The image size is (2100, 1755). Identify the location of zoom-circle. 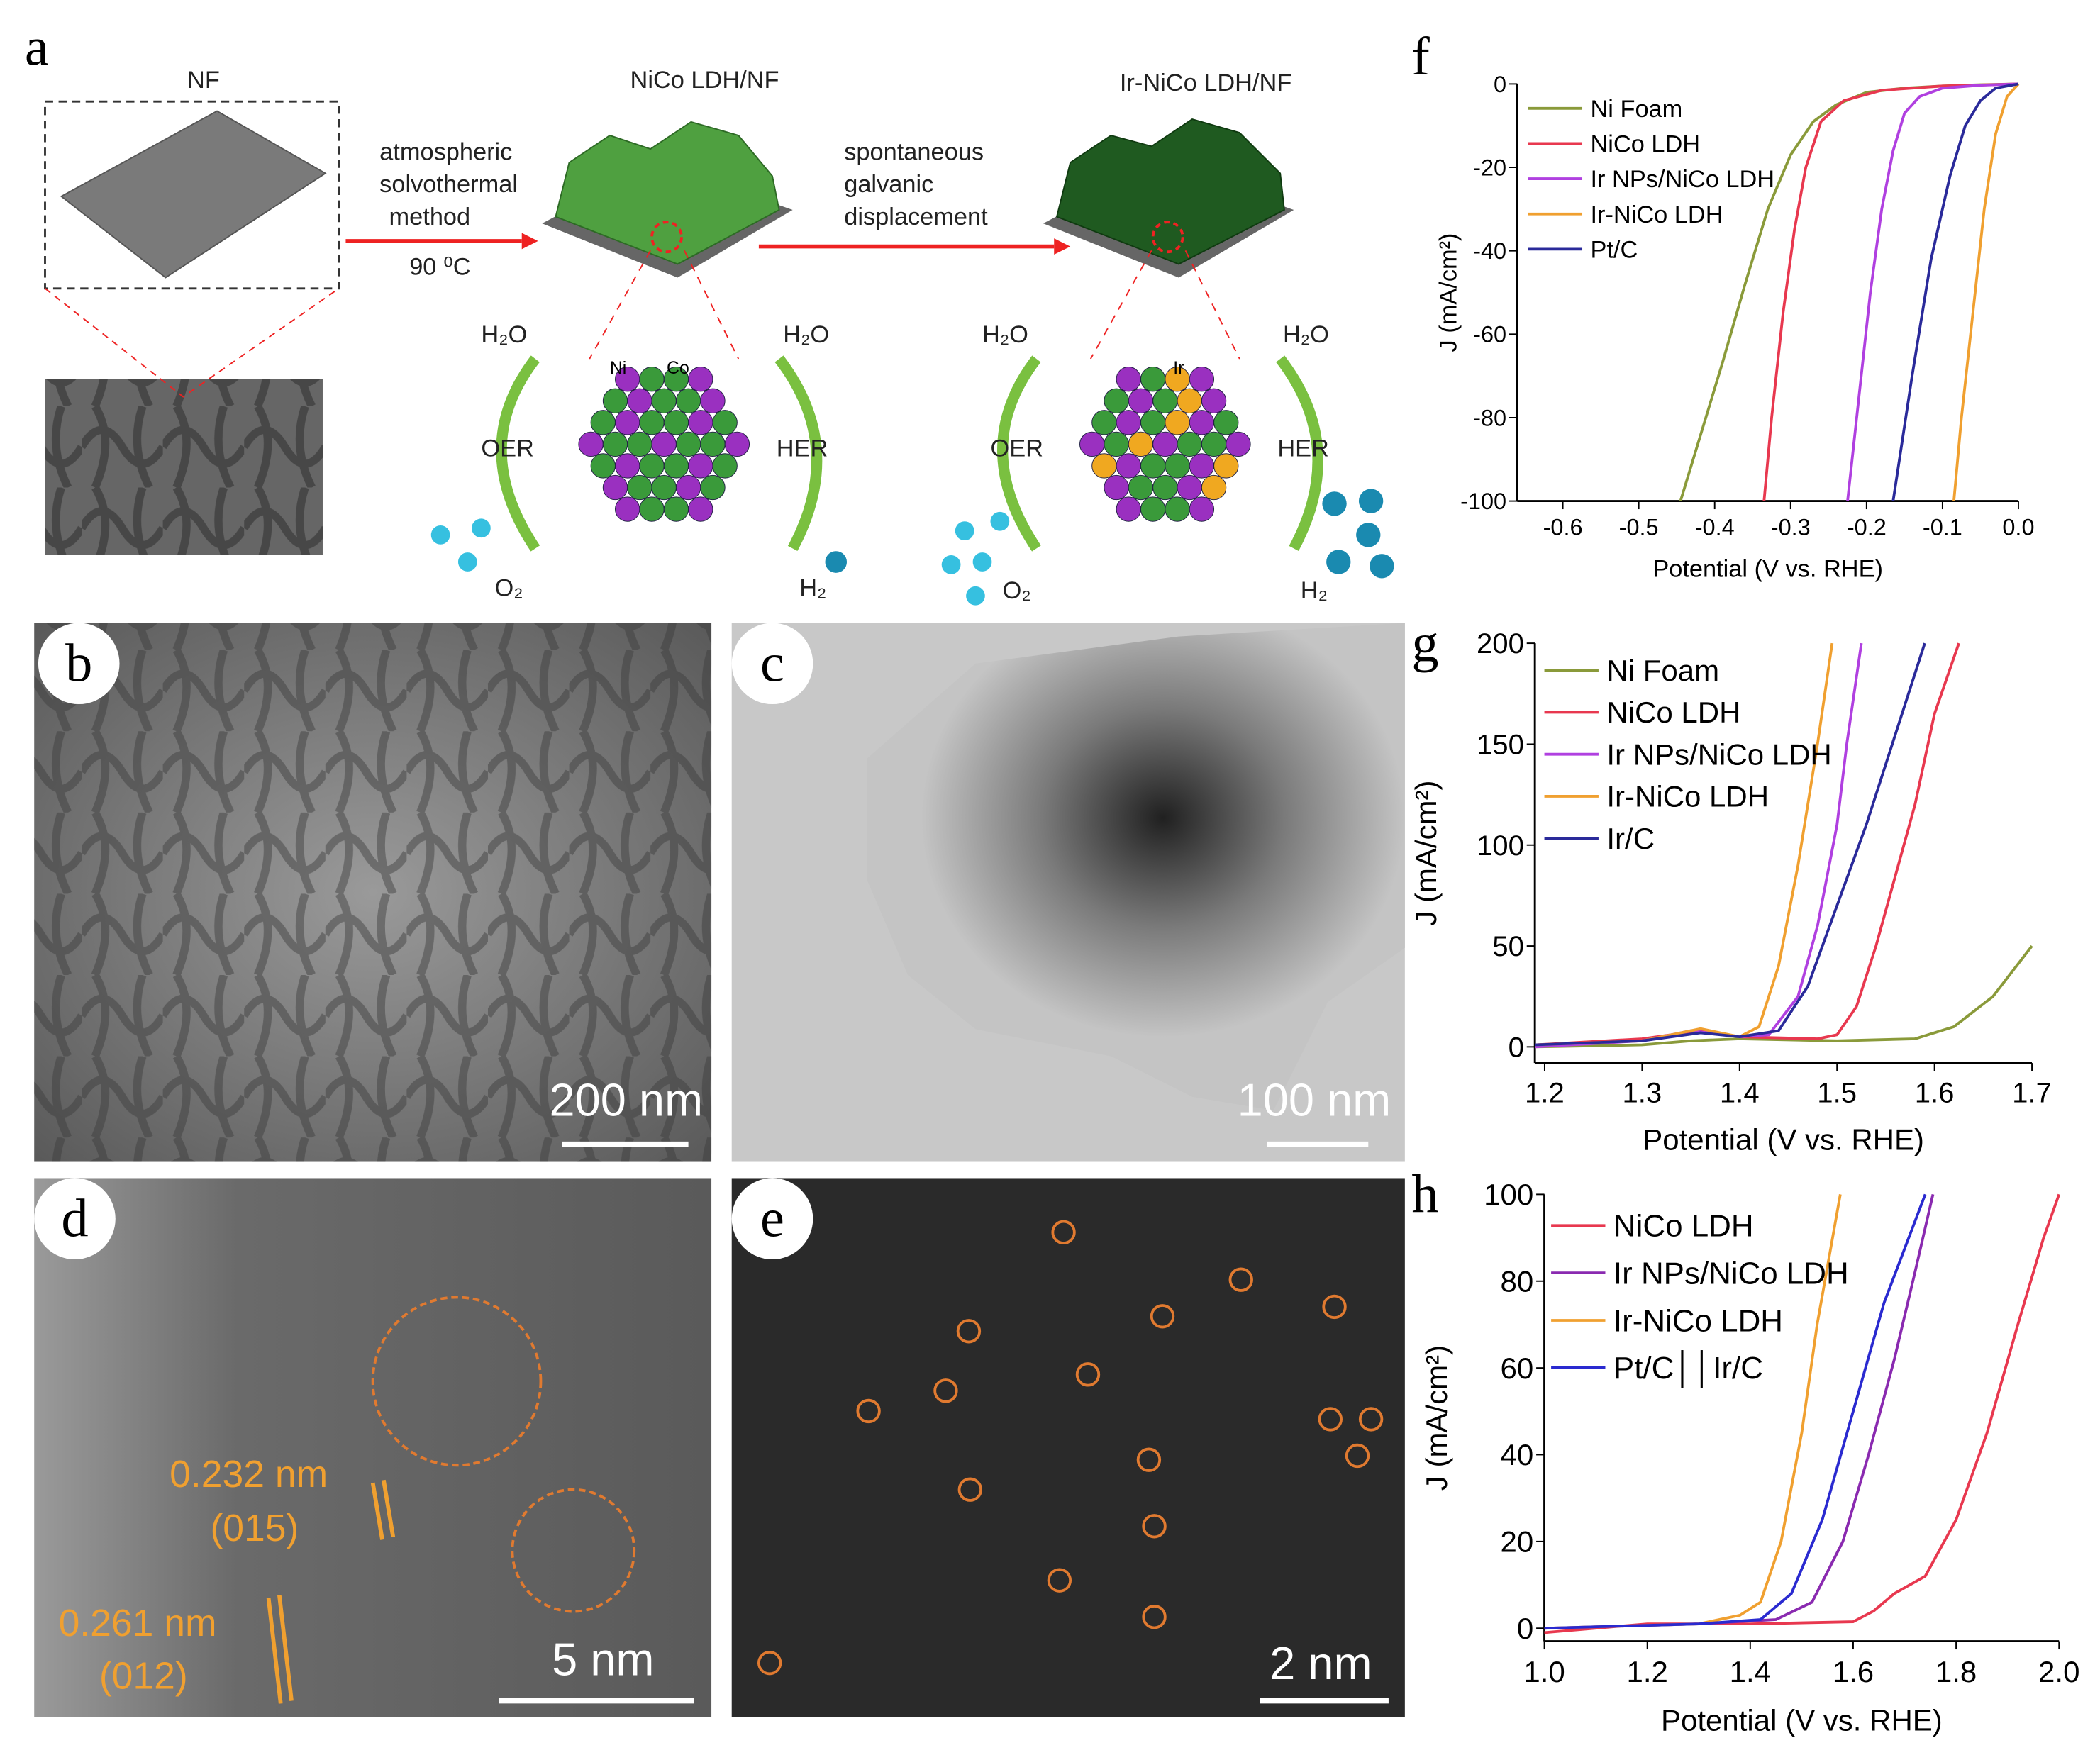
(666, 238).